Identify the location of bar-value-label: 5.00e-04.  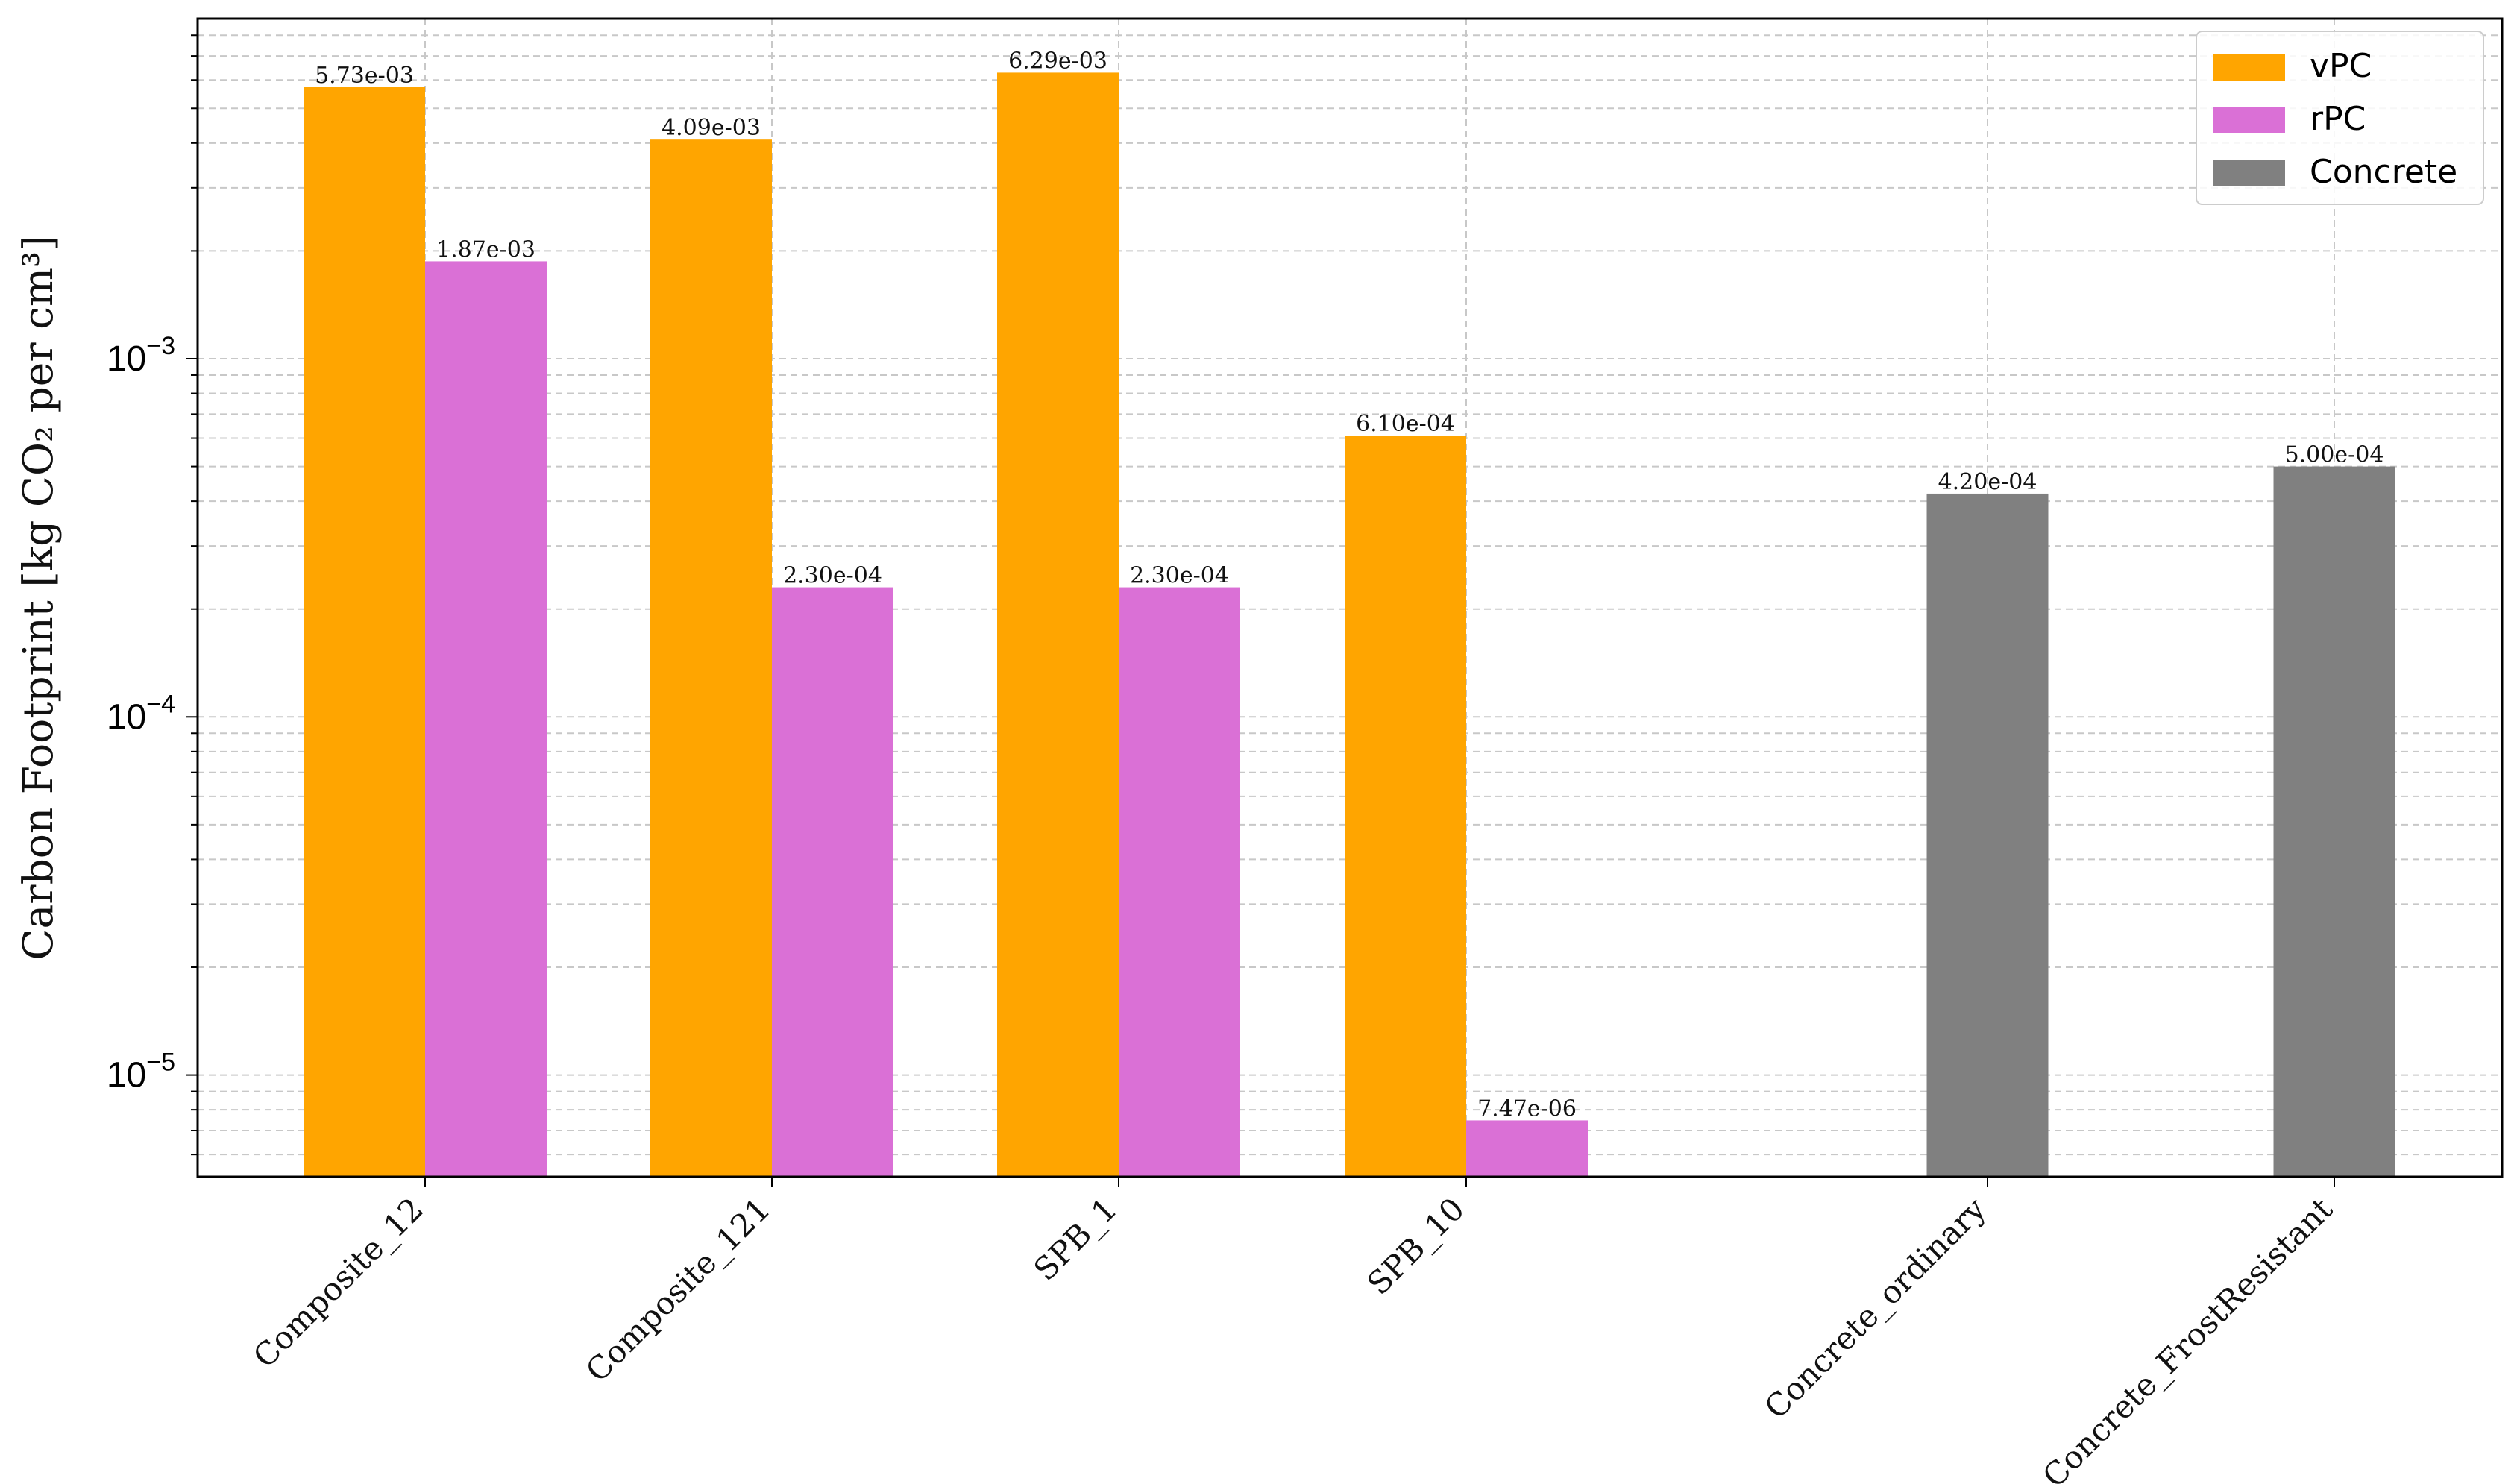
(2334, 455).